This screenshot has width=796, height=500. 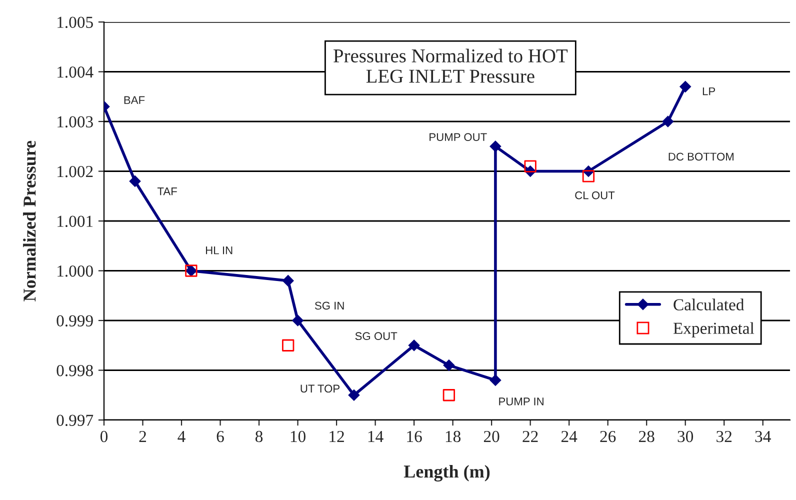 What do you see at coordinates (492, 436) in the screenshot?
I see `x-tick-label: 20` at bounding box center [492, 436].